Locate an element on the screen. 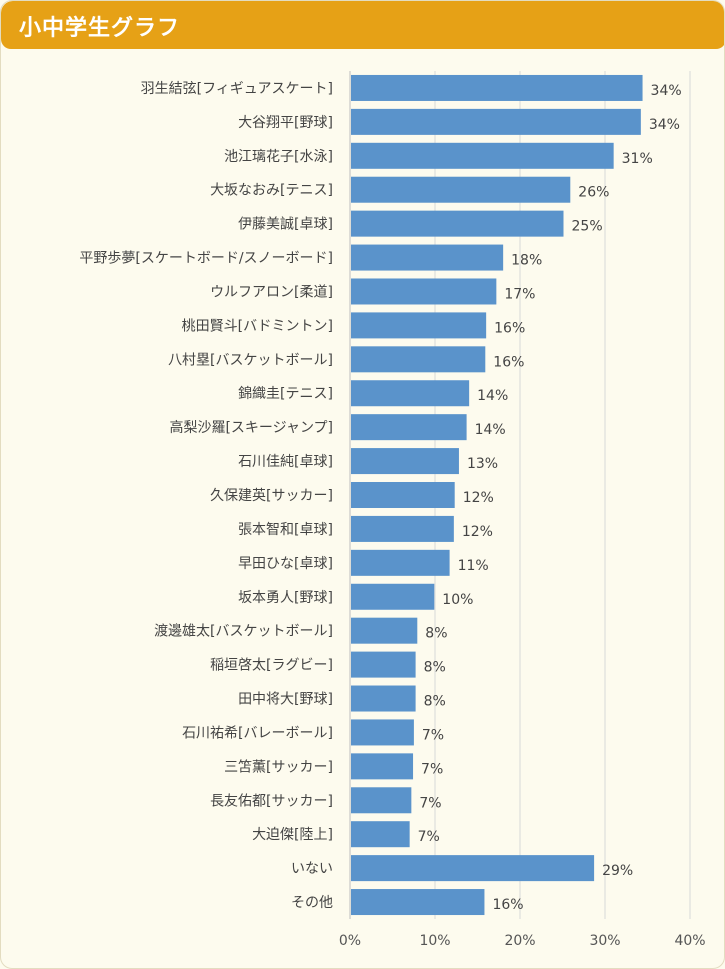 This screenshot has height=969, width=725. header-bar: 小中学生グラフ is located at coordinates (362, 25).